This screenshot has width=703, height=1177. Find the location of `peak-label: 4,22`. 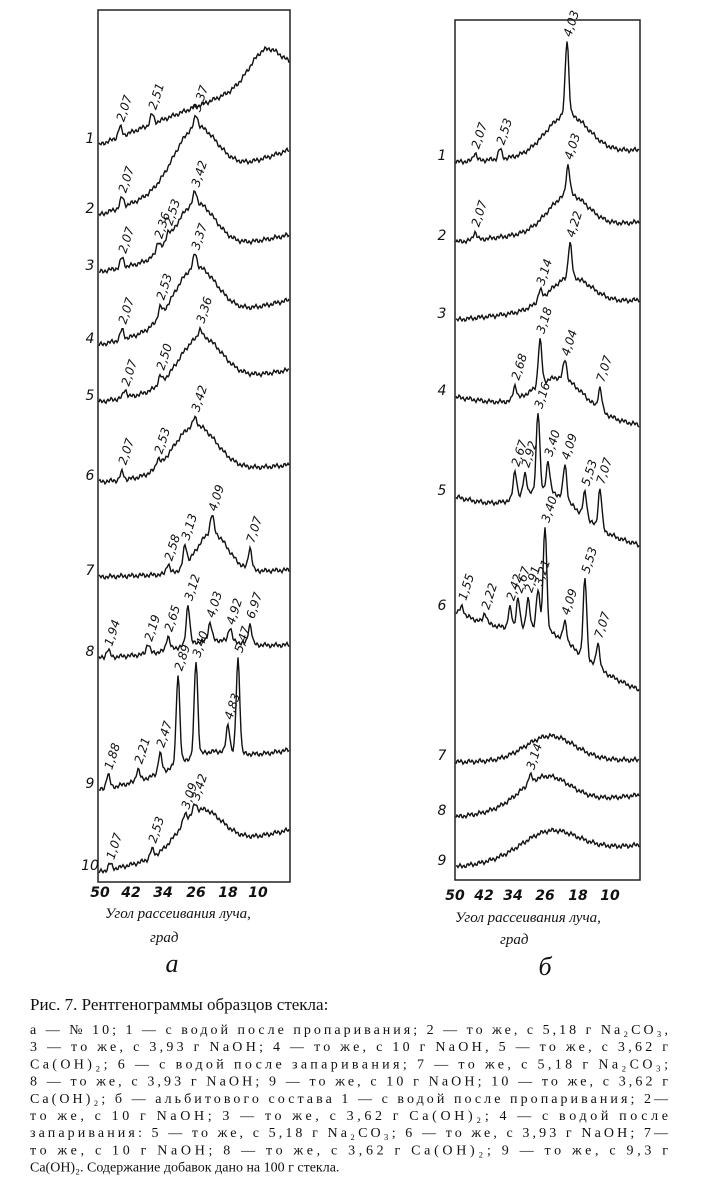

peak-label: 4,22 is located at coordinates (575, 224).